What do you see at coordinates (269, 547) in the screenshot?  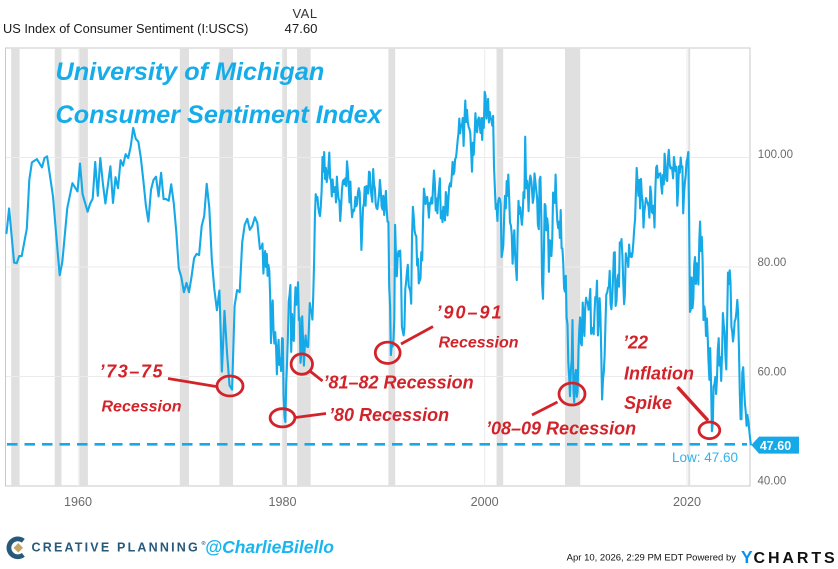 I see `svg-text: @CharlieBilello` at bounding box center [269, 547].